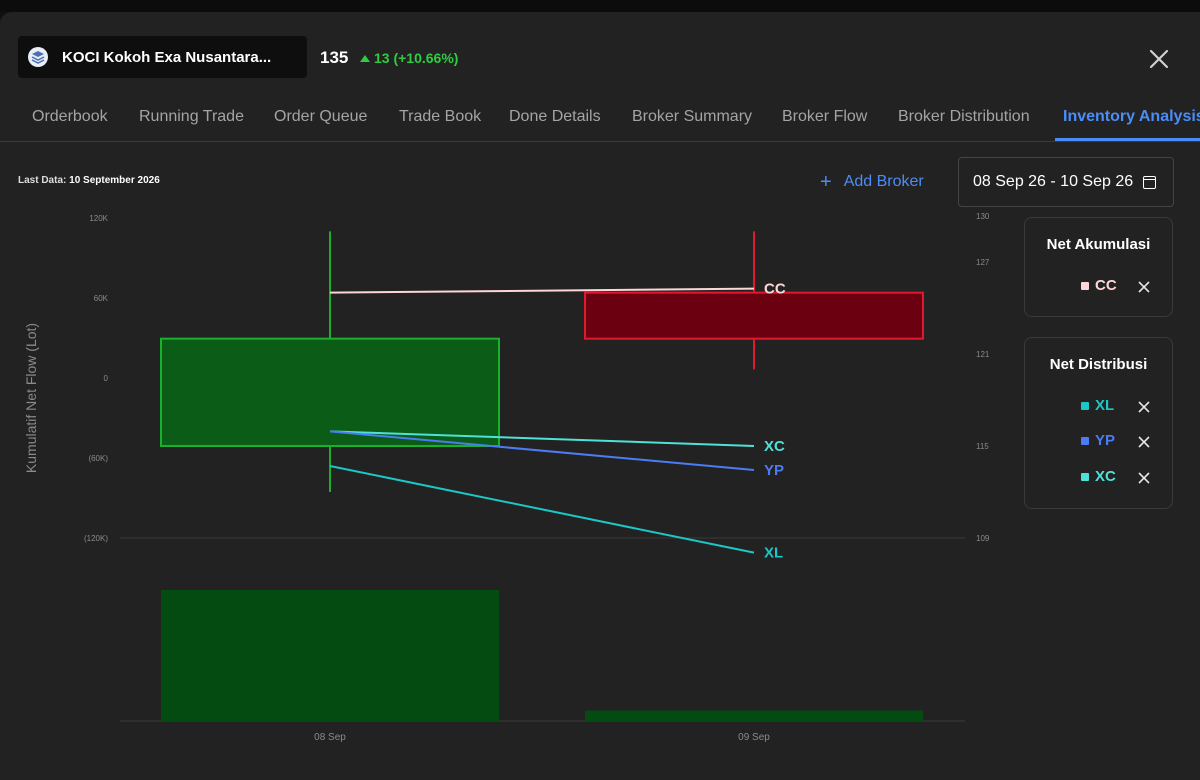 Image resolution: width=1200 pixels, height=780 pixels. Describe the element at coordinates (1105, 405) in the screenshot. I see `legend-label: XL` at that location.